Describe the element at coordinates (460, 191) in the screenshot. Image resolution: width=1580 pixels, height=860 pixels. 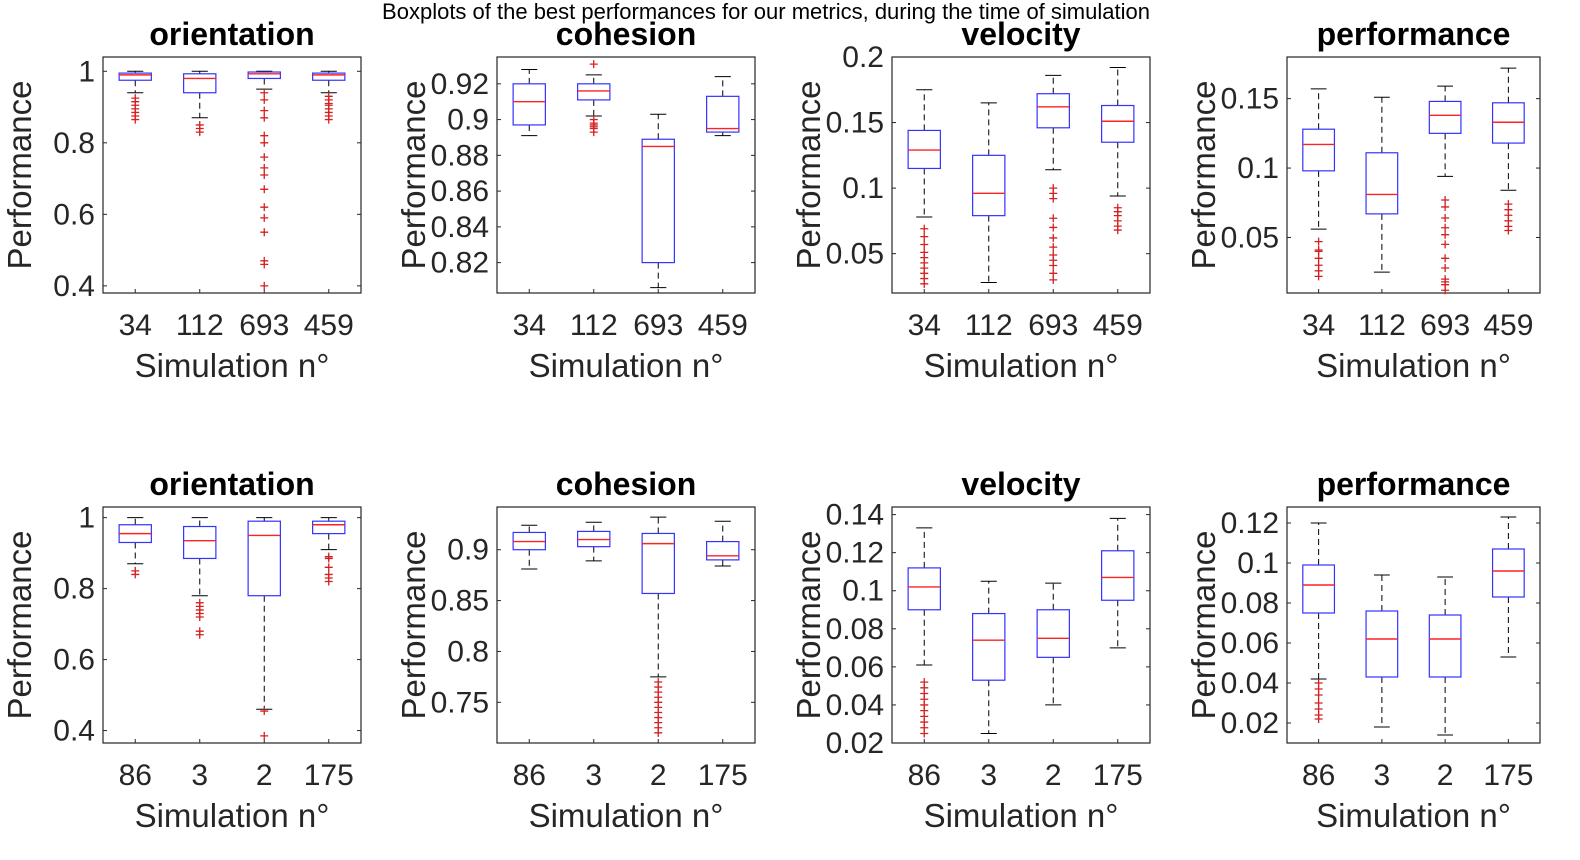
I see `y-tick-label: 0.86` at that location.